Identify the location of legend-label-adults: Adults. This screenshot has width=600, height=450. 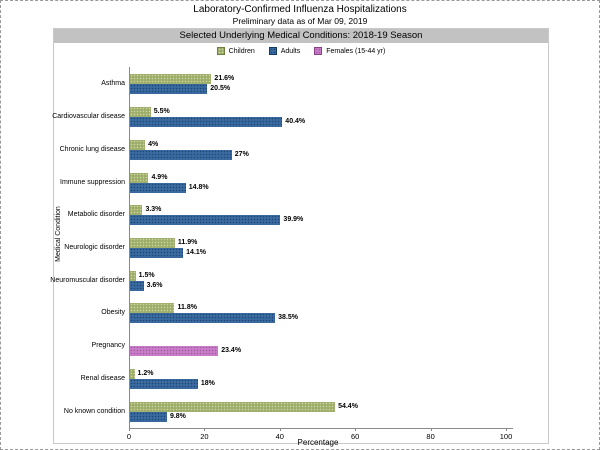
(290, 51).